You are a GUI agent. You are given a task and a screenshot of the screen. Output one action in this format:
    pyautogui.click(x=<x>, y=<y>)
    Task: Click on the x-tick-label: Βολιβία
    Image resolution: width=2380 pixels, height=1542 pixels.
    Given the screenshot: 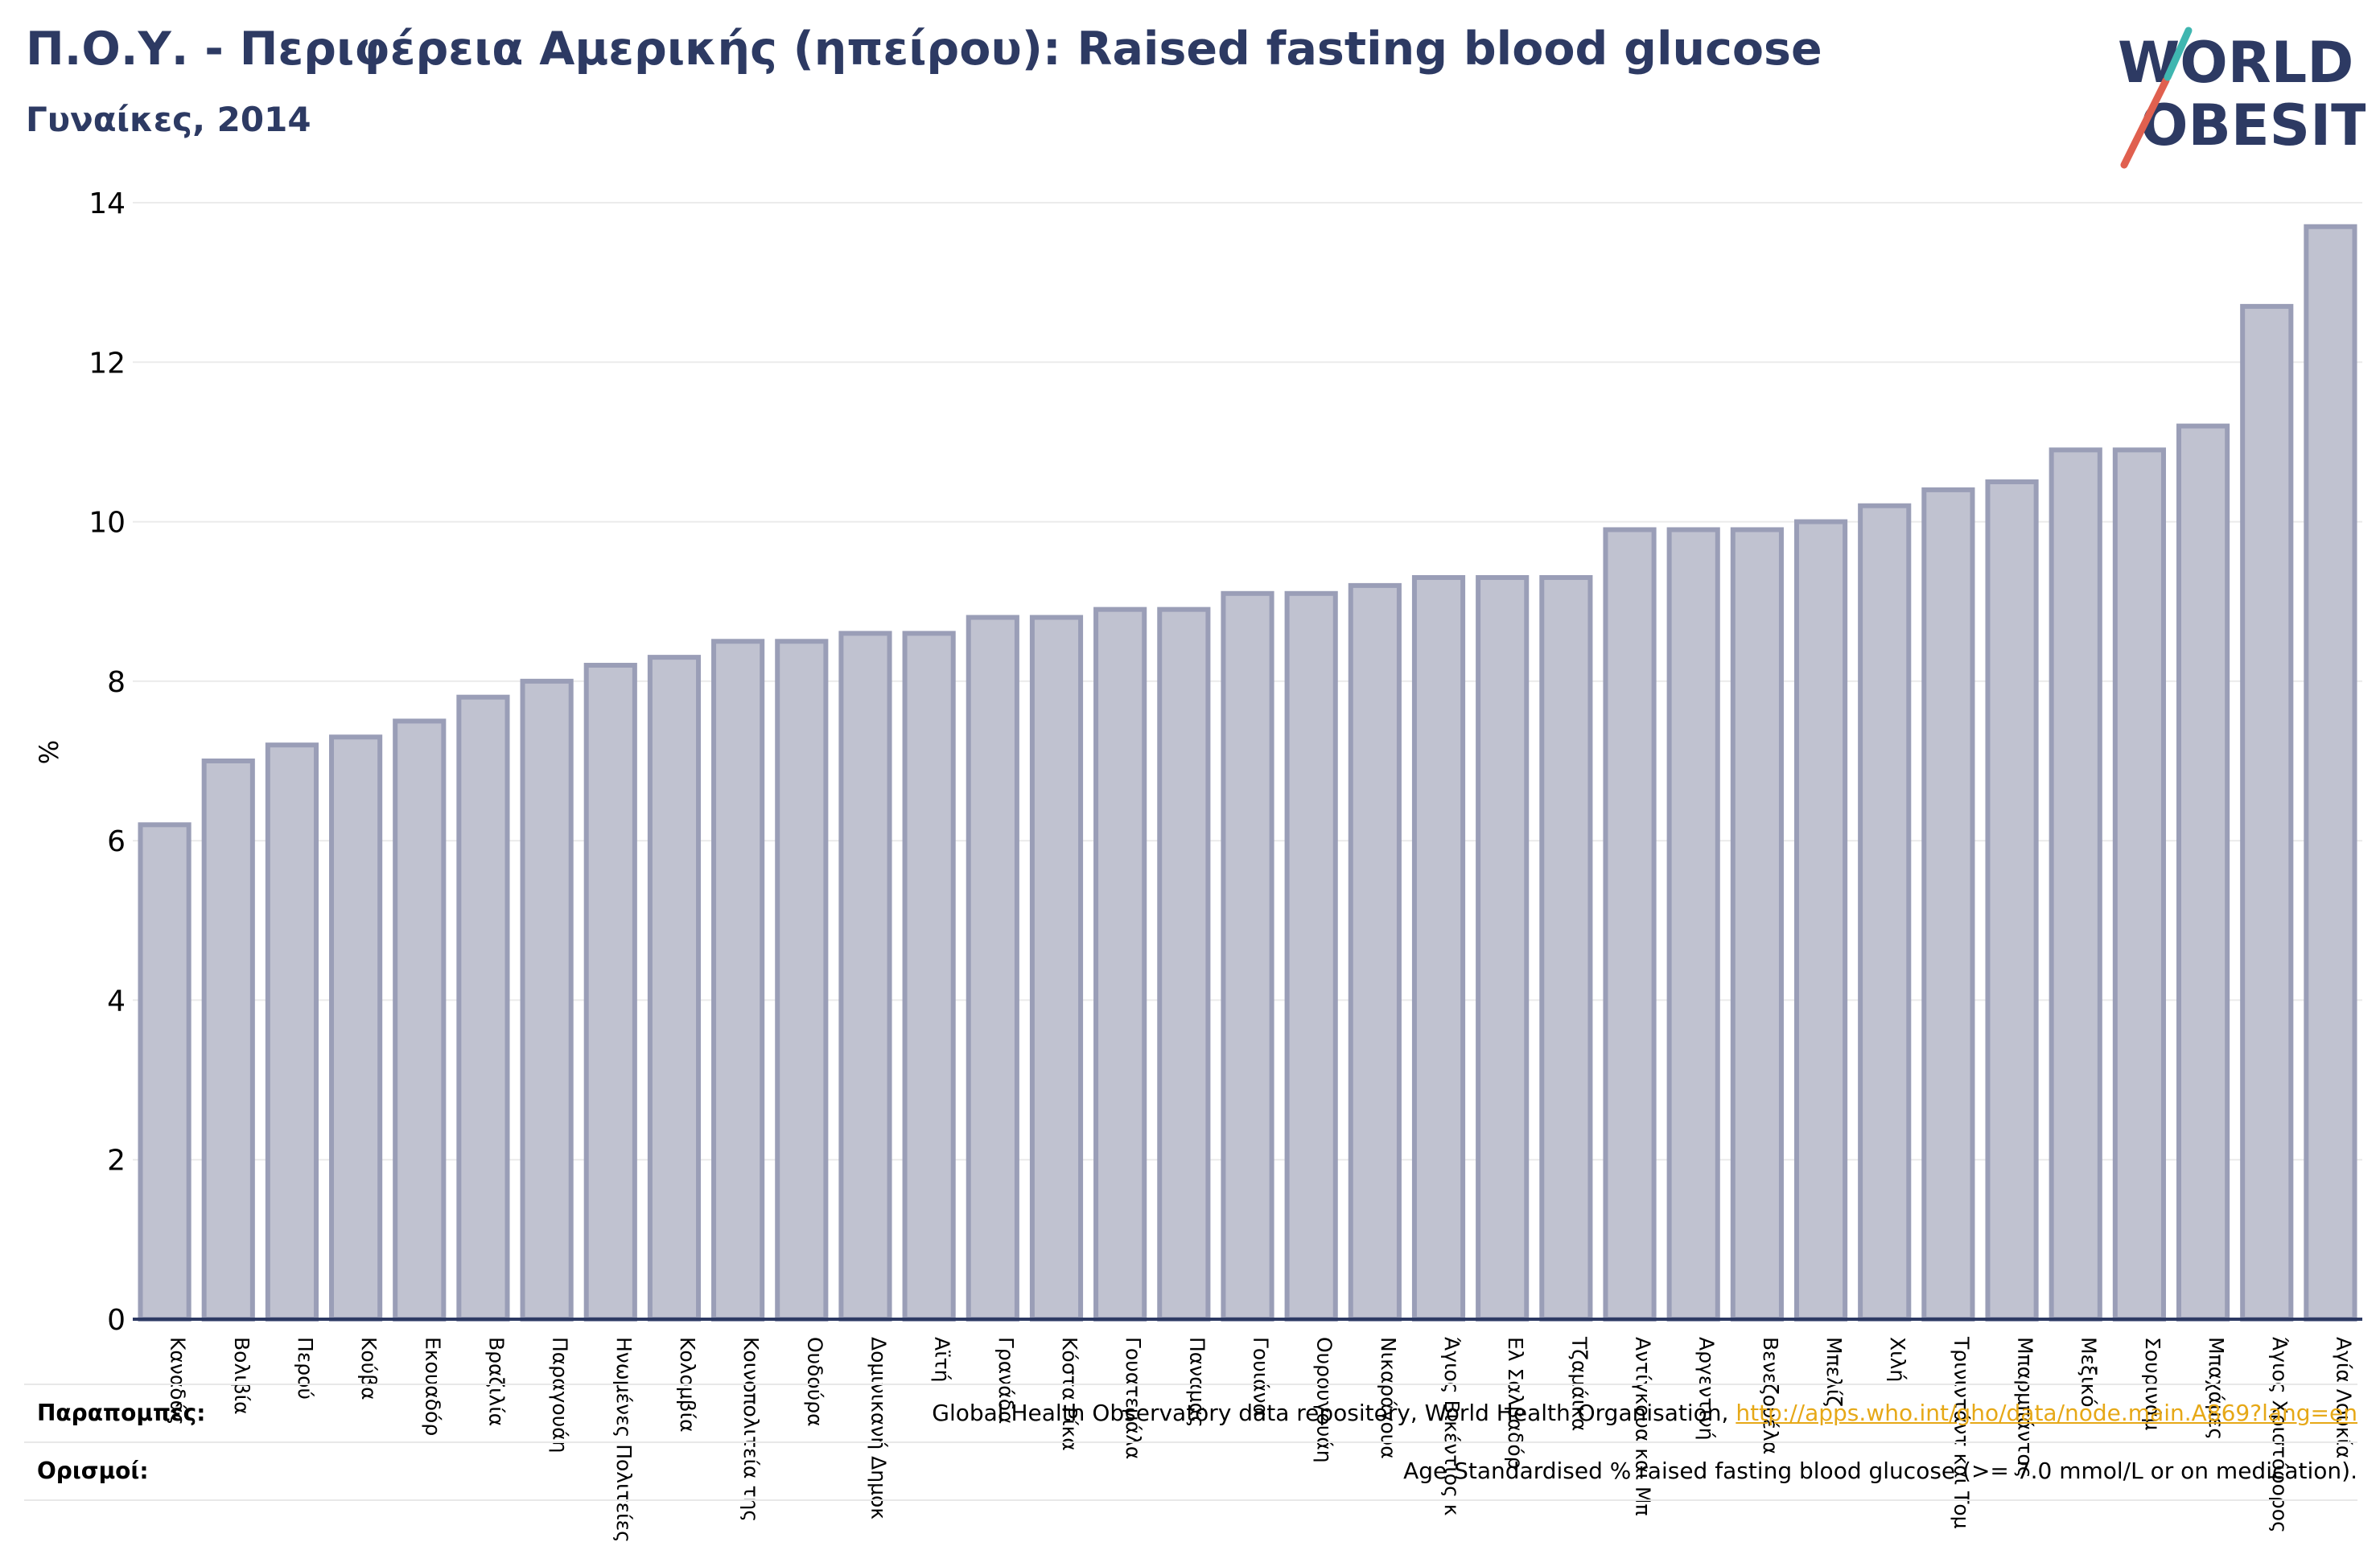 What is the action you would take?
    pyautogui.click(x=242, y=1376)
    